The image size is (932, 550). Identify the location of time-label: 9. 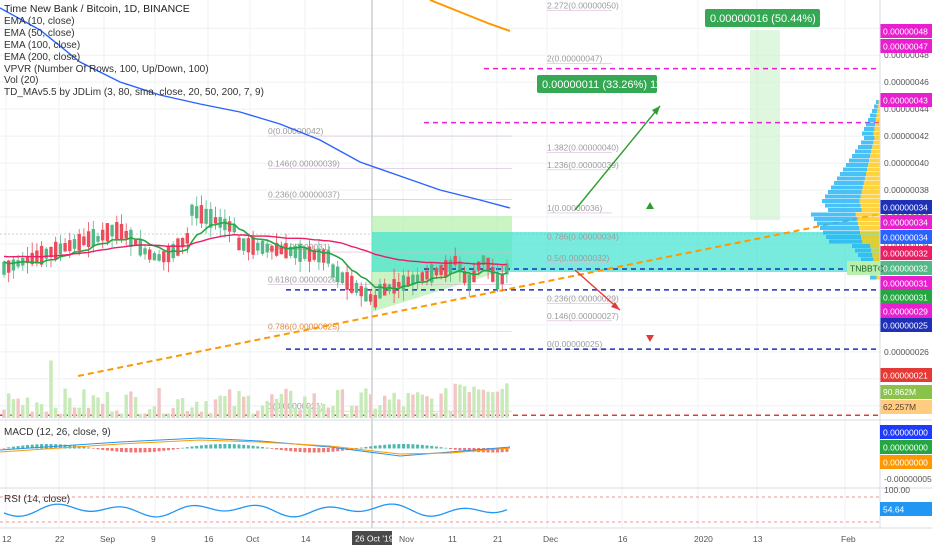
(153, 539).